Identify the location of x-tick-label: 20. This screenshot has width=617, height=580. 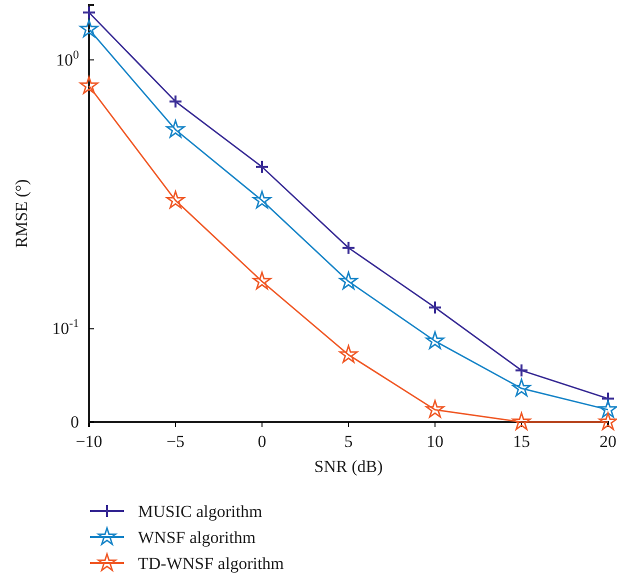
(608, 441).